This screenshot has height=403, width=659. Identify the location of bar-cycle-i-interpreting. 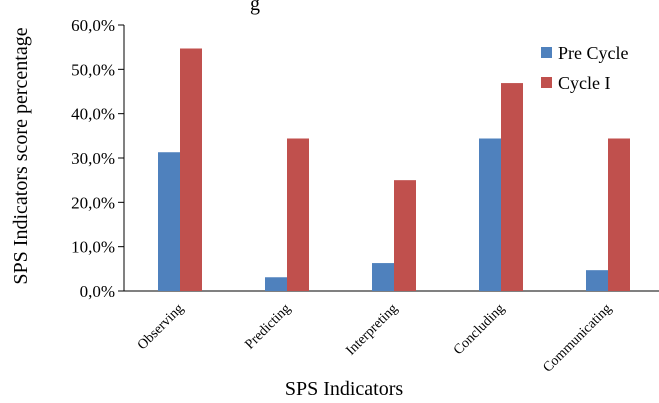
(405, 235).